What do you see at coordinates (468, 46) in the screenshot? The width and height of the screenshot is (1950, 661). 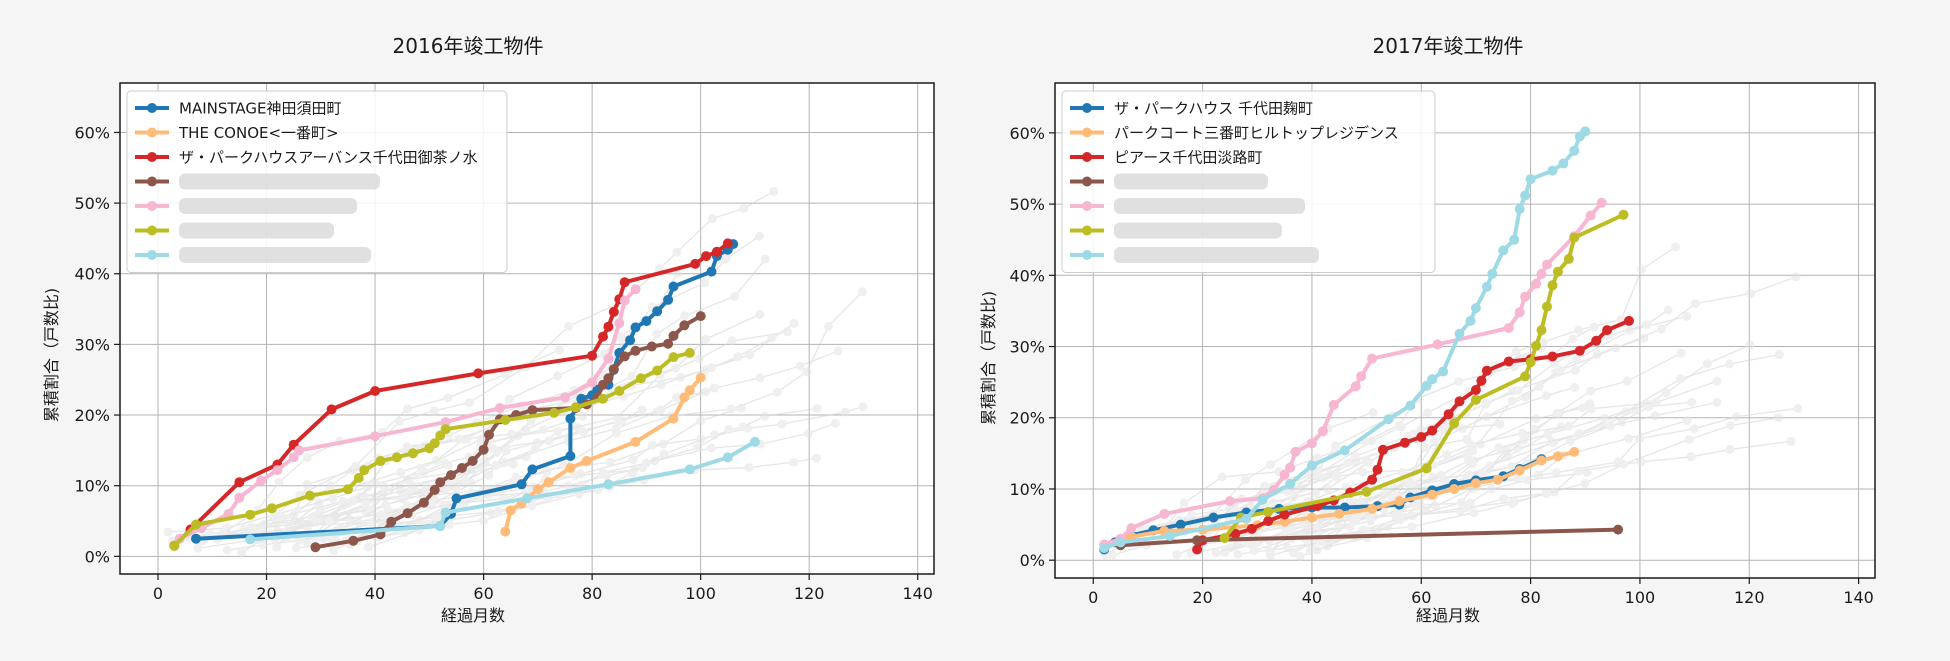 I see `chart-title: 2016年竣工物件` at bounding box center [468, 46].